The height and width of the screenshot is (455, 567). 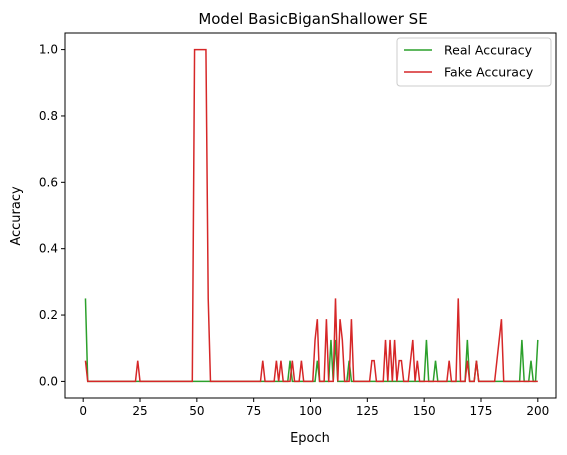 I want to click on x-tick-label: 0, so click(x=83, y=411).